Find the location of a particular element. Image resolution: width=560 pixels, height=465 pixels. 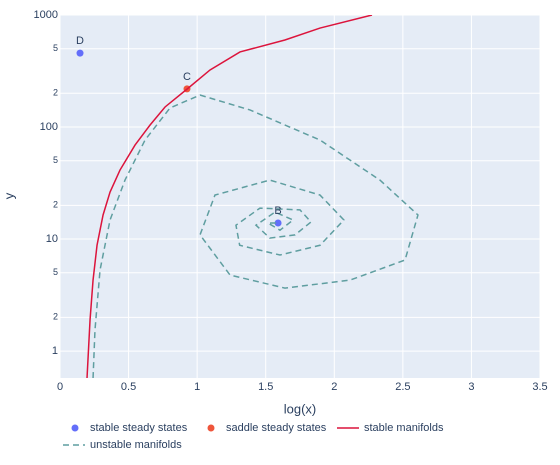

x-tick-label: 2.5 is located at coordinates (402, 387).